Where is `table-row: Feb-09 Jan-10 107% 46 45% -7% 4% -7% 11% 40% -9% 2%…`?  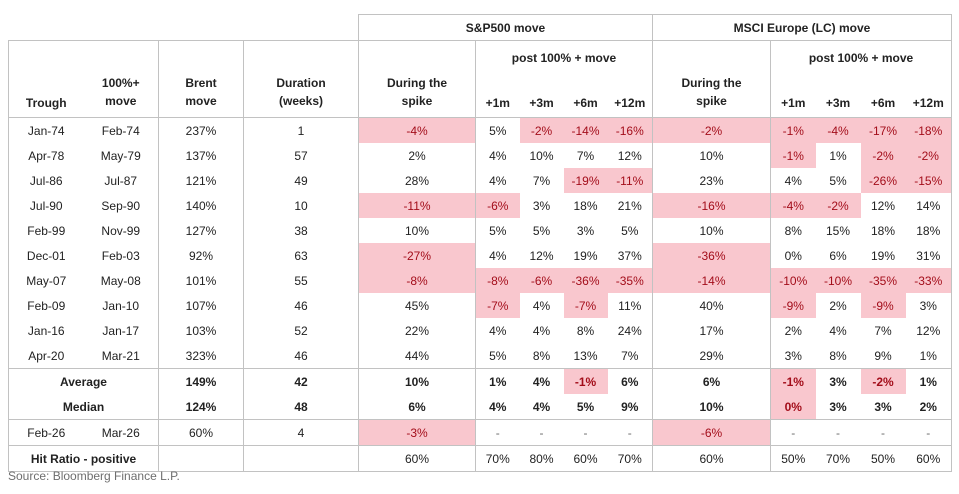 table-row: Feb-09 Jan-10 107% 46 45% -7% 4% -7% 11% 40% -9% 2%… is located at coordinates (480, 305).